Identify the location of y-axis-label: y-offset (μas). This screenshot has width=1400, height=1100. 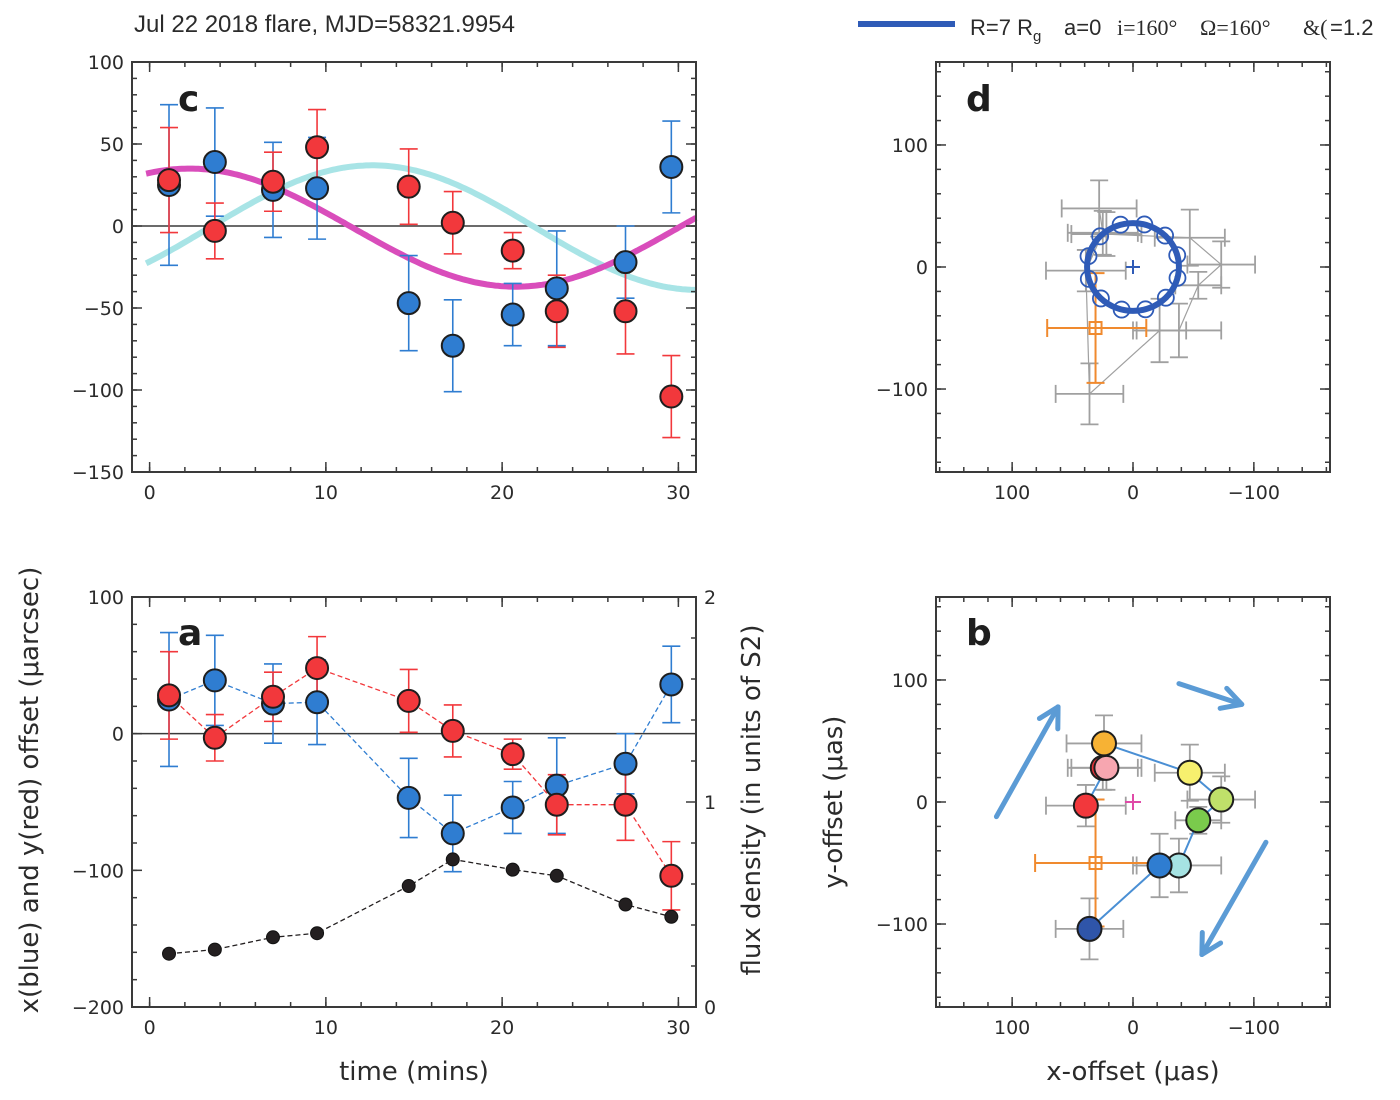
(834, 802).